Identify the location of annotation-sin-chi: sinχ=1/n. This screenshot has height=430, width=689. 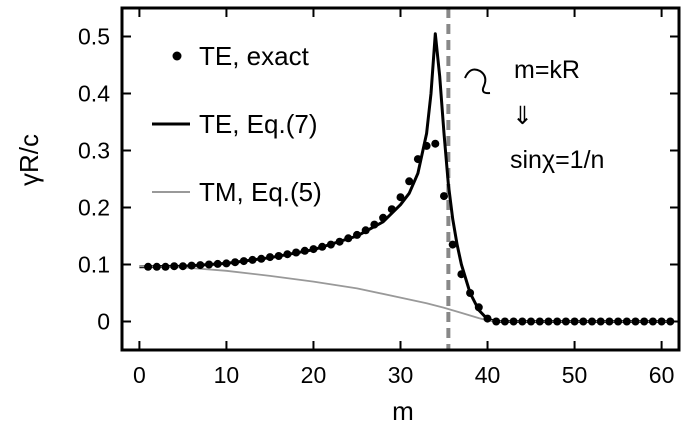
(557, 160).